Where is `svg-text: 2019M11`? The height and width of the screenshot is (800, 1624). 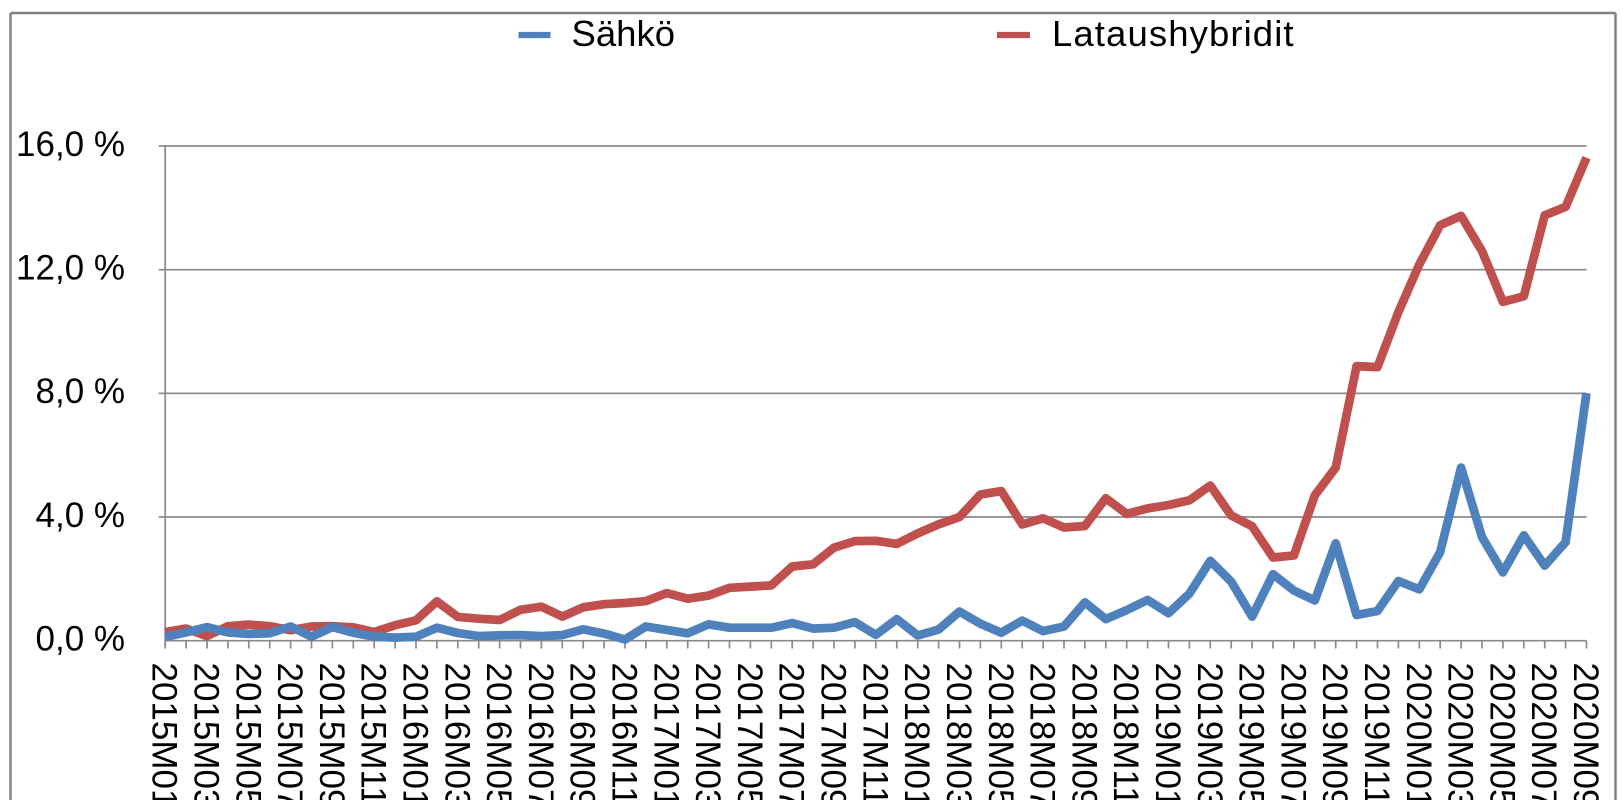 svg-text: 2019M11 is located at coordinates (1376, 731).